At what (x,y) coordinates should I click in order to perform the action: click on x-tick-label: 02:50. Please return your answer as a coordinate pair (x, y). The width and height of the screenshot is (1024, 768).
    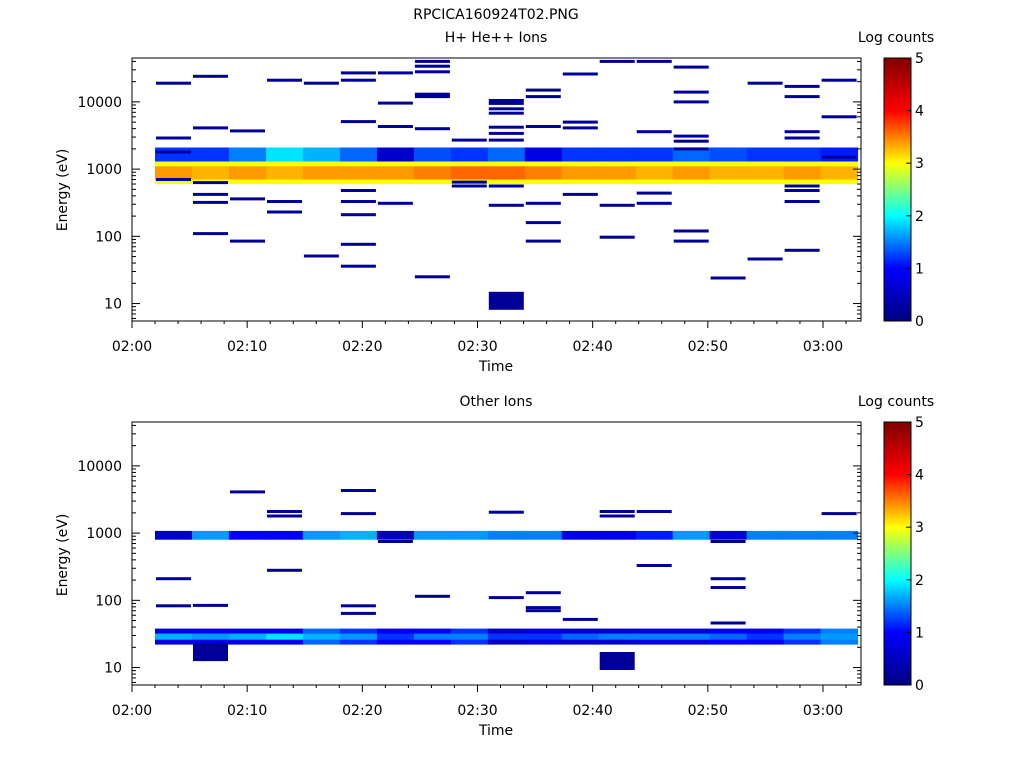
    Looking at the image, I should click on (708, 347).